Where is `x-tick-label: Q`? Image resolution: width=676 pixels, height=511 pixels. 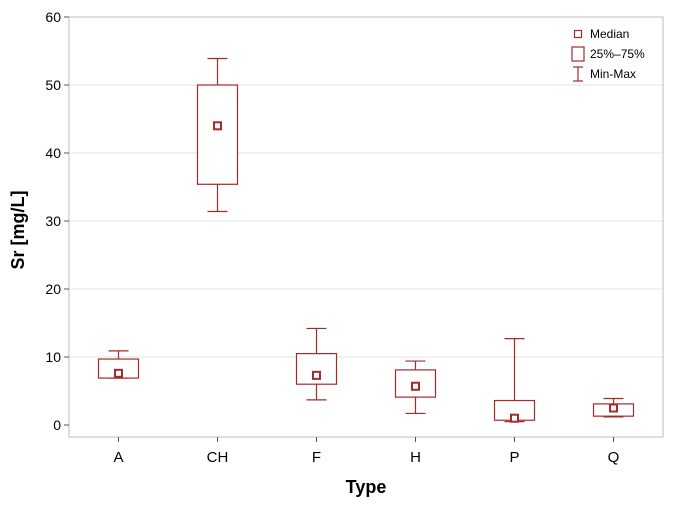 x-tick-label: Q is located at coordinates (614, 457).